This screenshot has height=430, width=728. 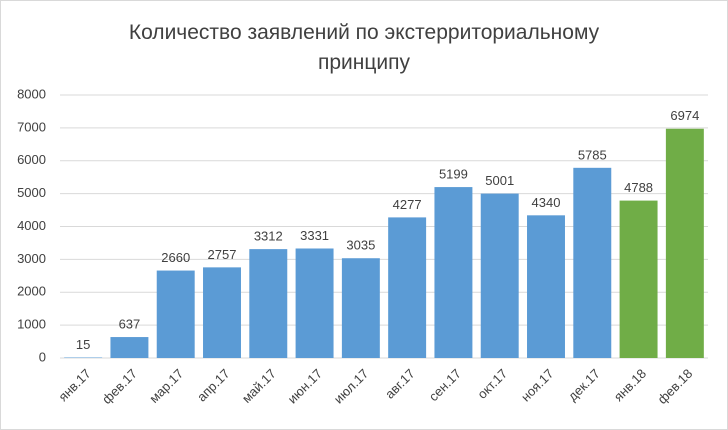 I want to click on value-label: 3331, so click(x=314, y=235).